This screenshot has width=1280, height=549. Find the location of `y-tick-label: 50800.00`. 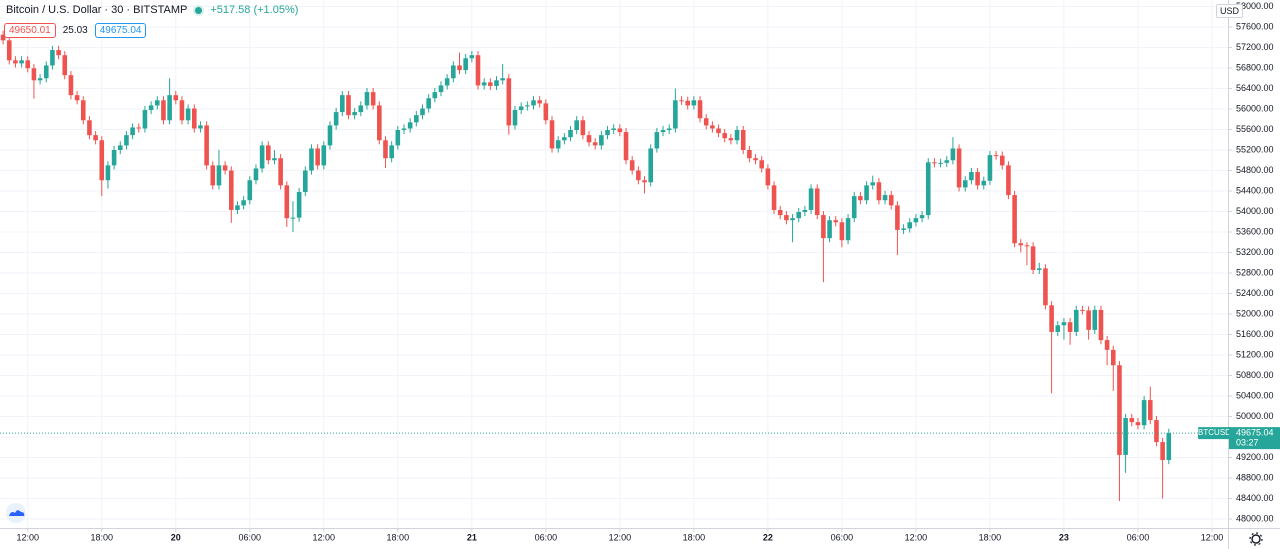

y-tick-label: 50800.00 is located at coordinates (1255, 375).